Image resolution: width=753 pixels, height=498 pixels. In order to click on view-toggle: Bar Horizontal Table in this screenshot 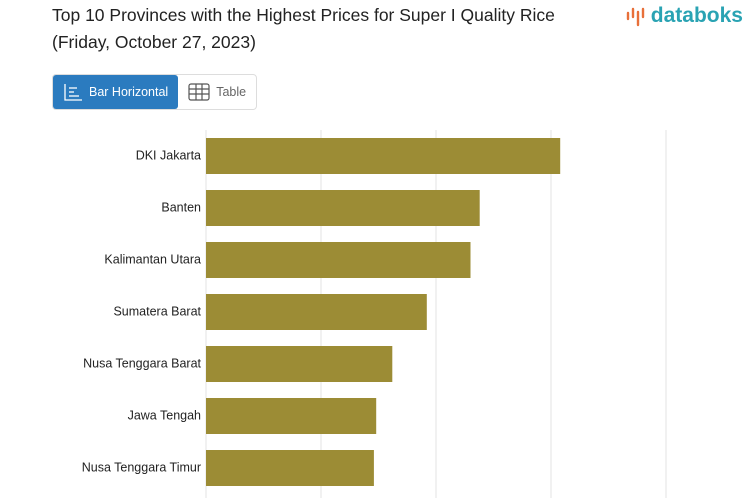, I will do `click(155, 92)`.